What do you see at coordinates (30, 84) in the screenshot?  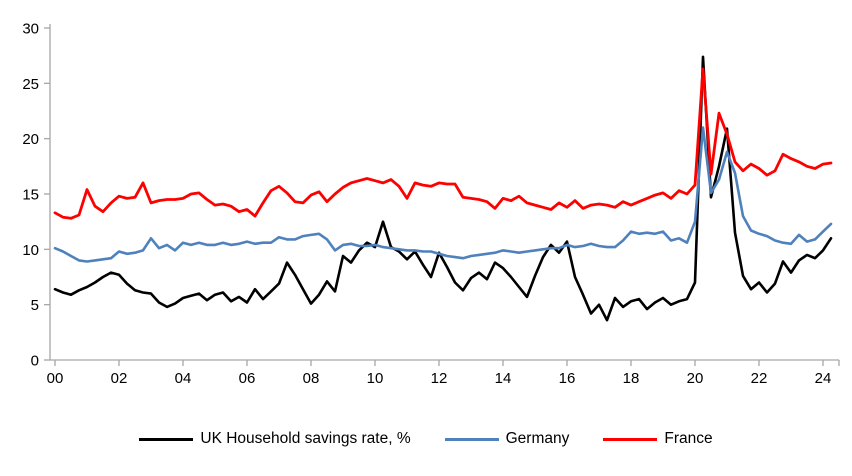 I see `y-axis-tick-label: 25` at bounding box center [30, 84].